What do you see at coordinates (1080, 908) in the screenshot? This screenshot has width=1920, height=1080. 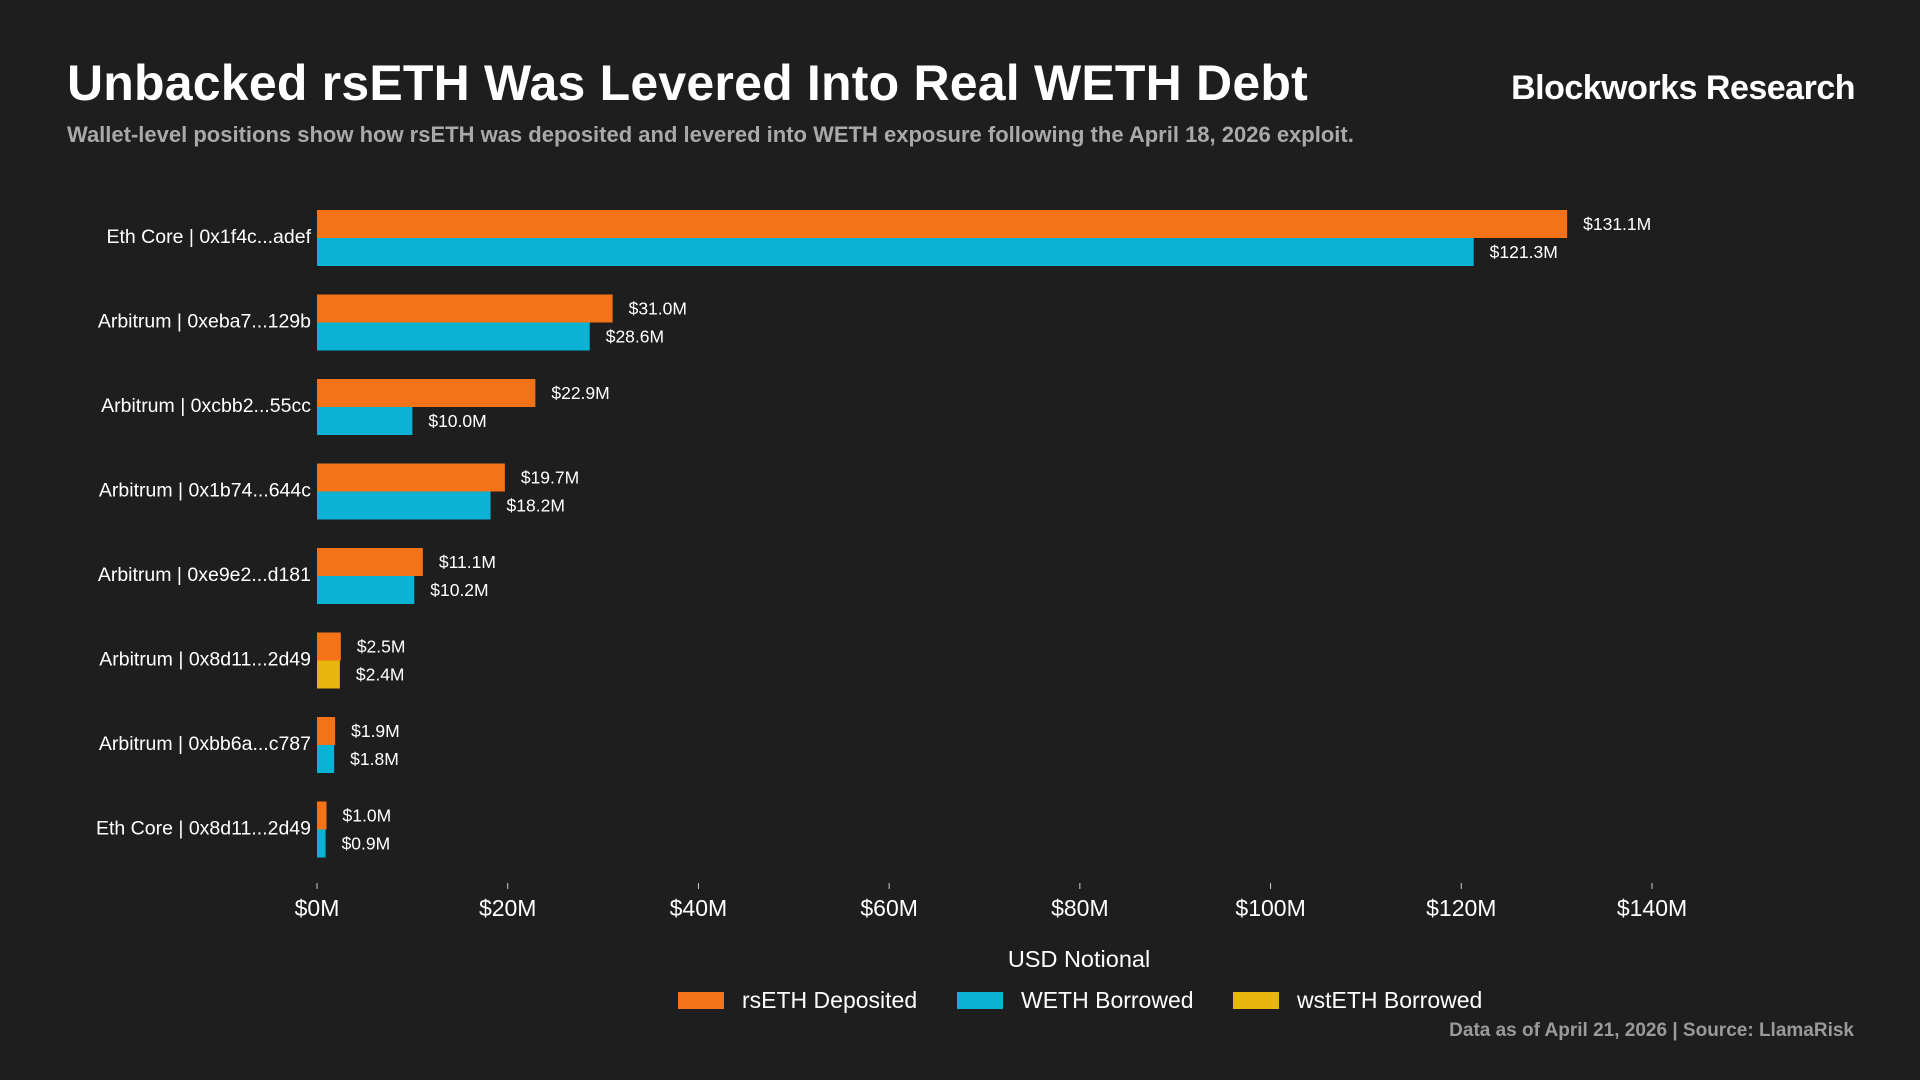 I see `x-tick-label-4: $80M` at bounding box center [1080, 908].